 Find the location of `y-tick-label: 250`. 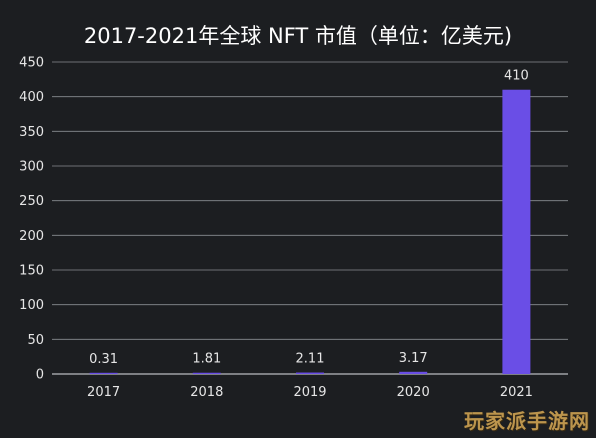

y-tick-label: 250 is located at coordinates (31, 201).